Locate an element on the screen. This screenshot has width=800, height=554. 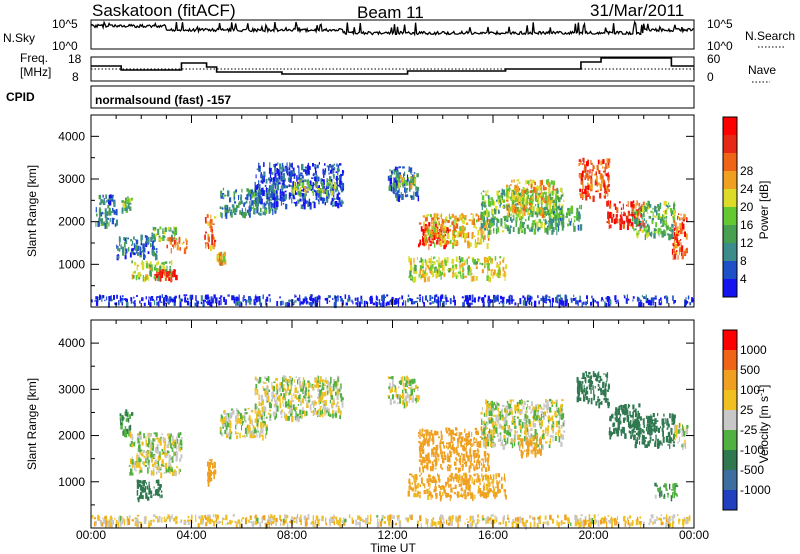
site-title: Saskatoon (fitACF) is located at coordinates (164, 10).